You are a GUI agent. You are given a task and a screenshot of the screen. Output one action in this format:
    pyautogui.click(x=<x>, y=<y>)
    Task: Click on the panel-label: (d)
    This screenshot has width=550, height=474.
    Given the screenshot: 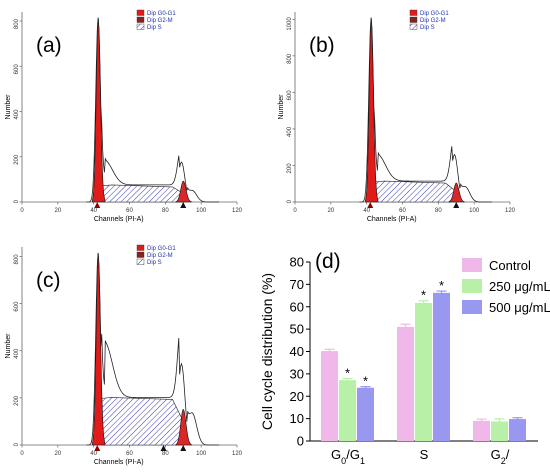 What is the action you would take?
    pyautogui.click(x=328, y=261)
    